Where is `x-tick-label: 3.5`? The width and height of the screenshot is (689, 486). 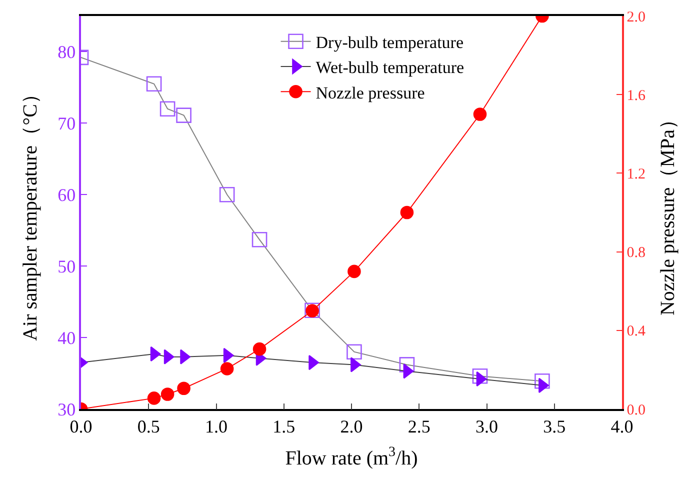 x-tick-label: 3.5 is located at coordinates (554, 426).